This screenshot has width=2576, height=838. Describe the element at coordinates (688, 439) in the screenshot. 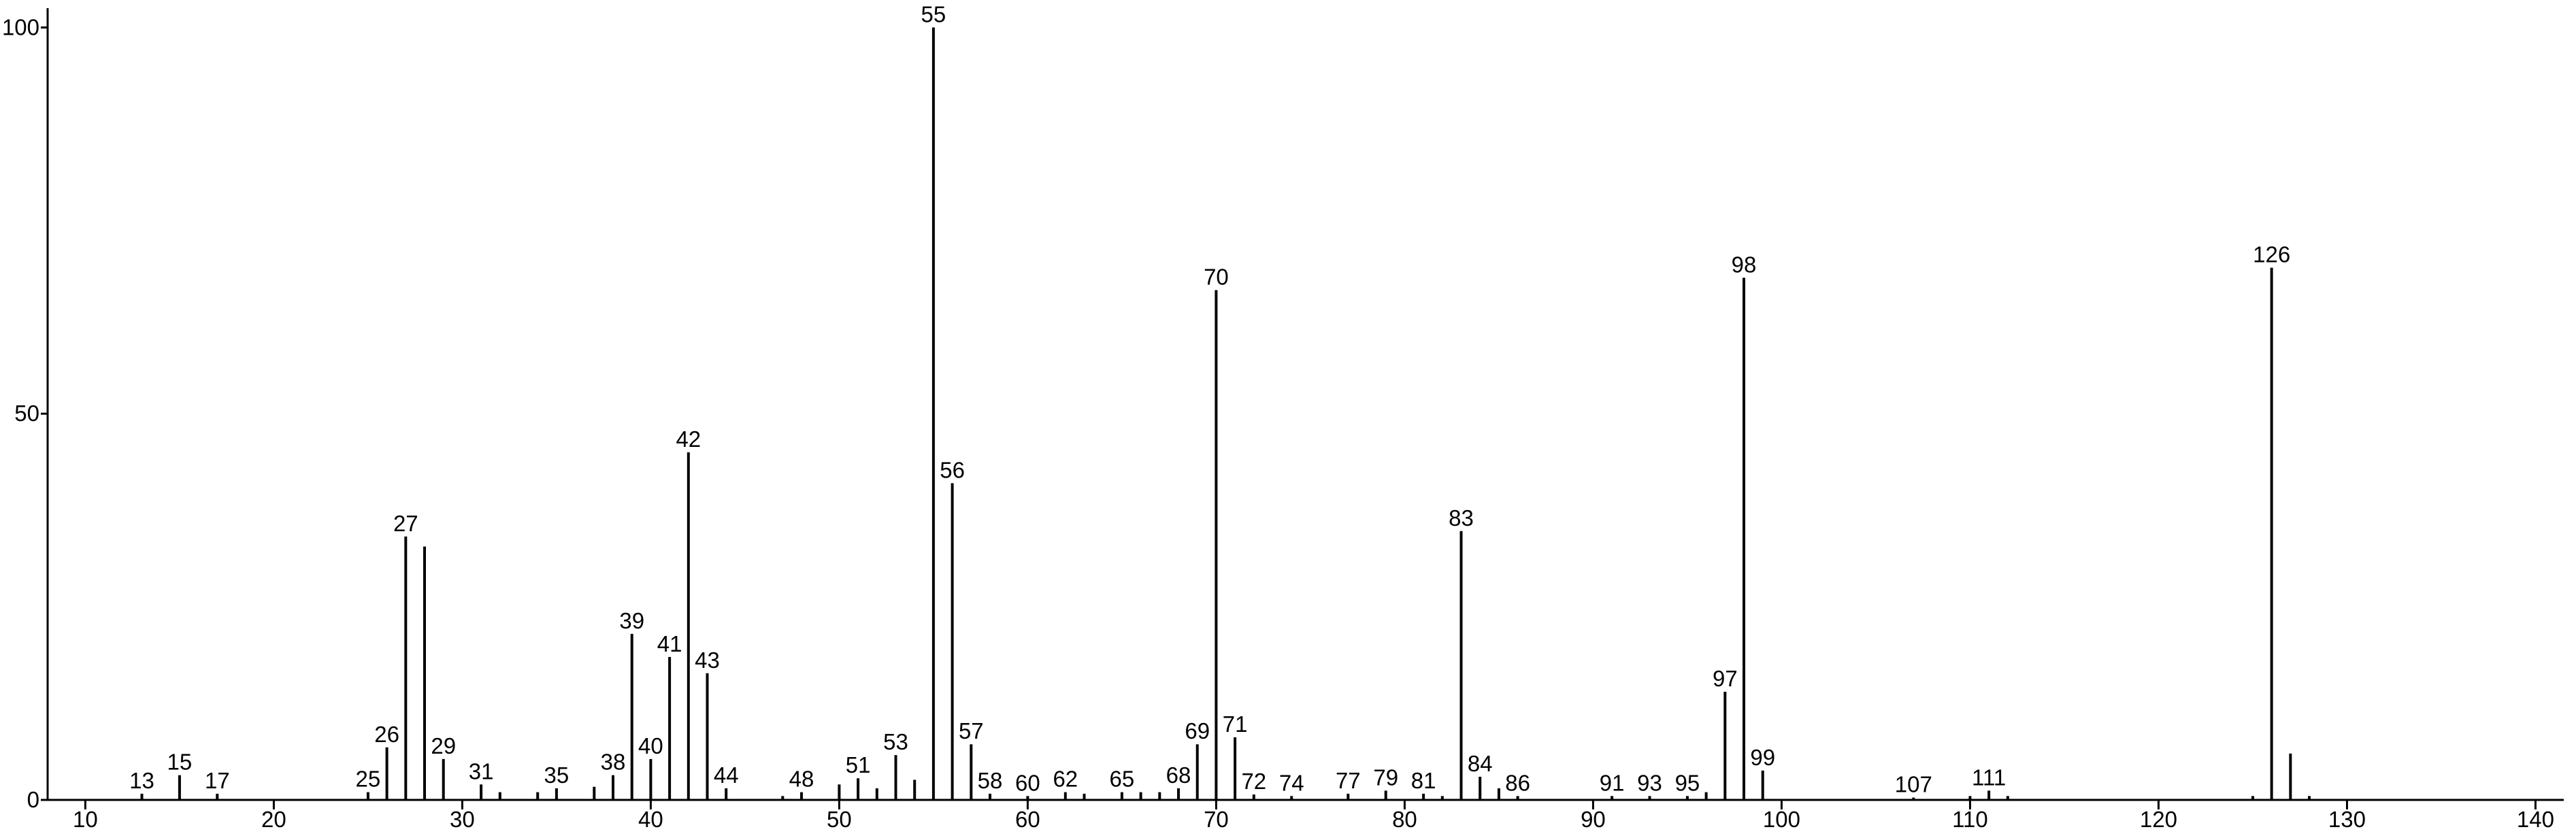

I see `peak-label: 42` at that location.